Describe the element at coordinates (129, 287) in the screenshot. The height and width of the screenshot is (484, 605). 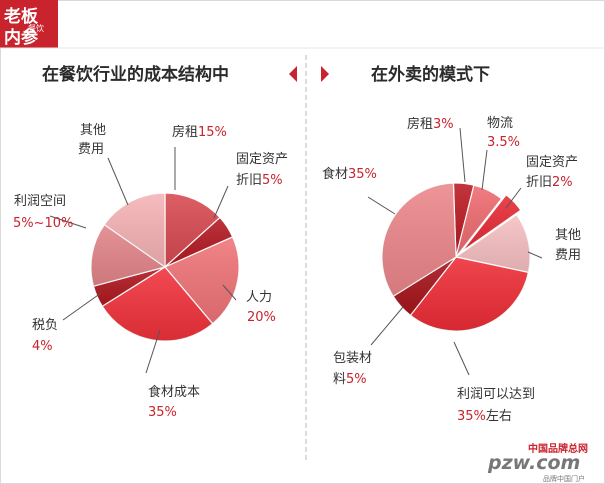
I see `left-slice-4-shade` at that location.